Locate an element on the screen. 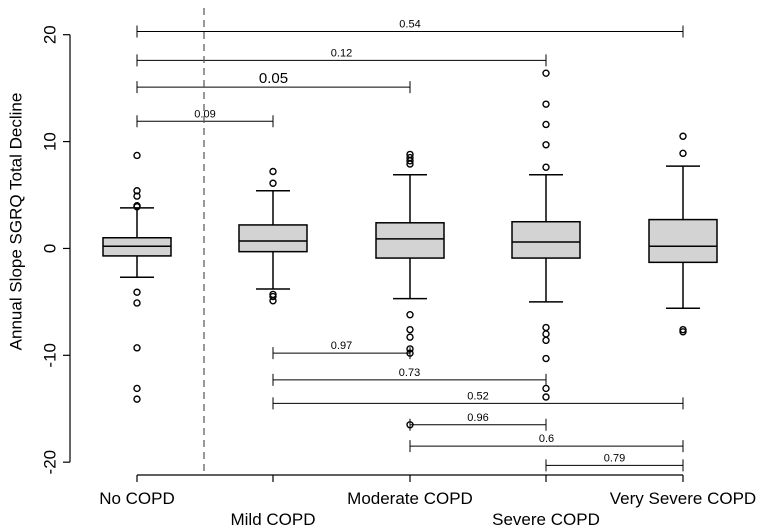 The image size is (771, 530). y-axis-label: Annual Slope SGRQ Total Decline is located at coordinates (16, 222).